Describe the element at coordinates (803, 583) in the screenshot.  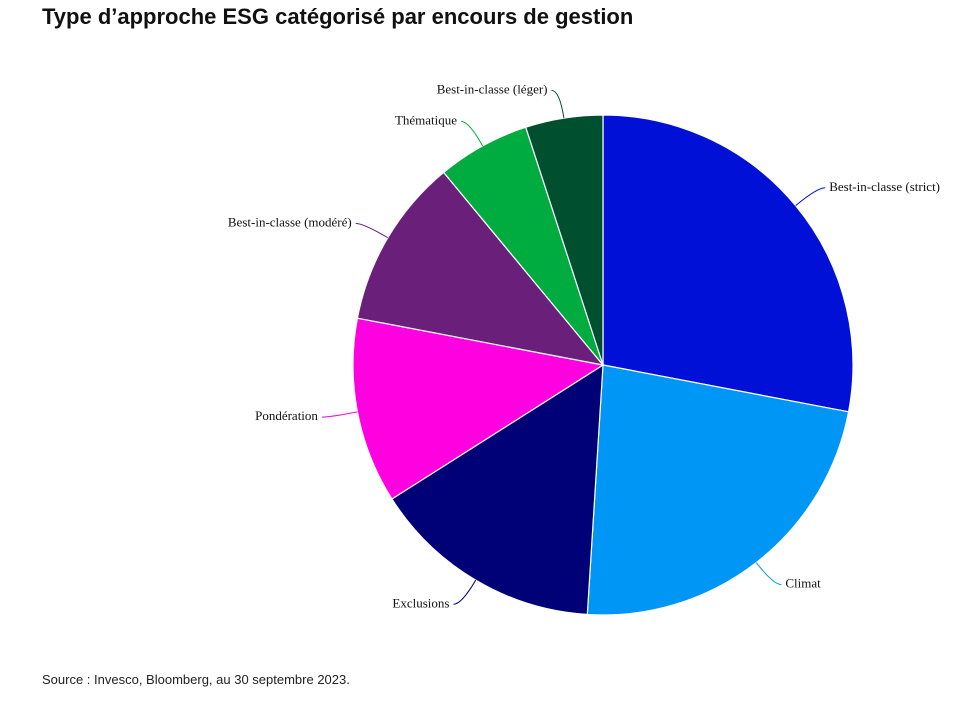
I see `slice-label: Climat` at that location.